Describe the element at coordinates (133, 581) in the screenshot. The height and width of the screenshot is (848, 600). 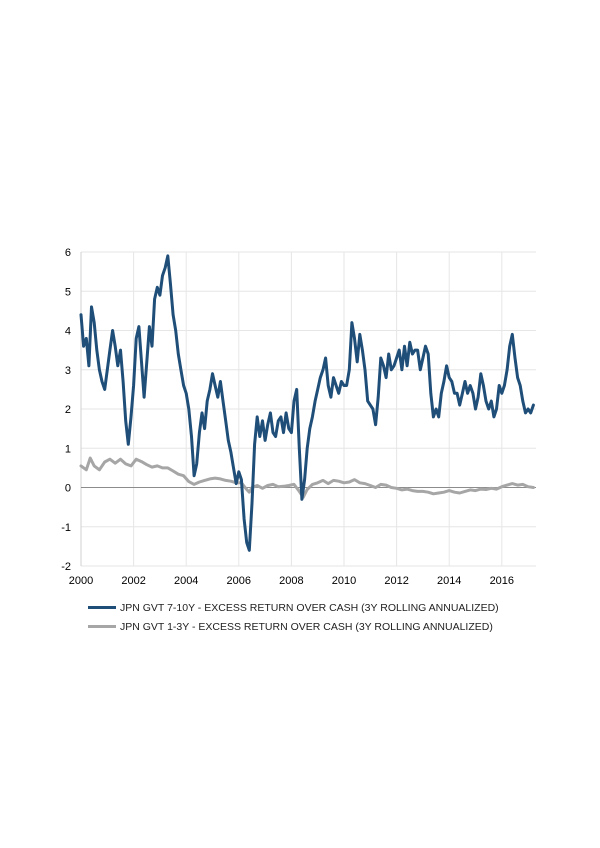
I see `x-tick-label-1: 2002` at that location.